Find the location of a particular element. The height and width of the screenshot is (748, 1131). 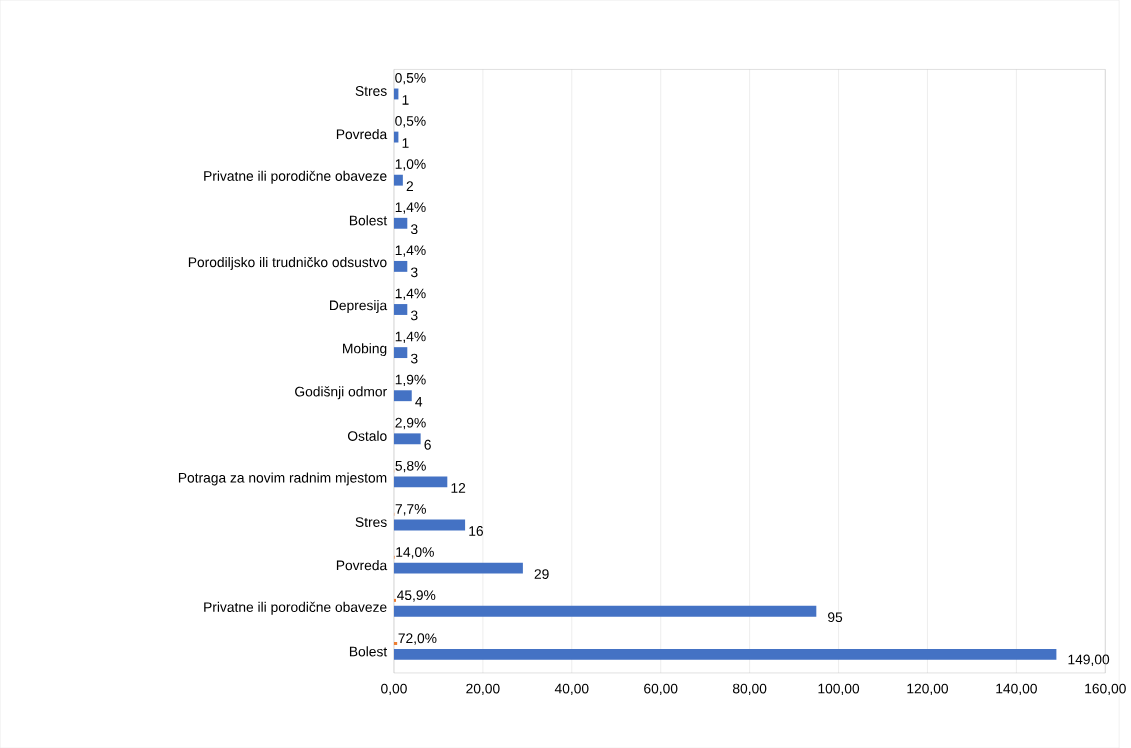

x-tick-label: 20,00 is located at coordinates (483, 689).